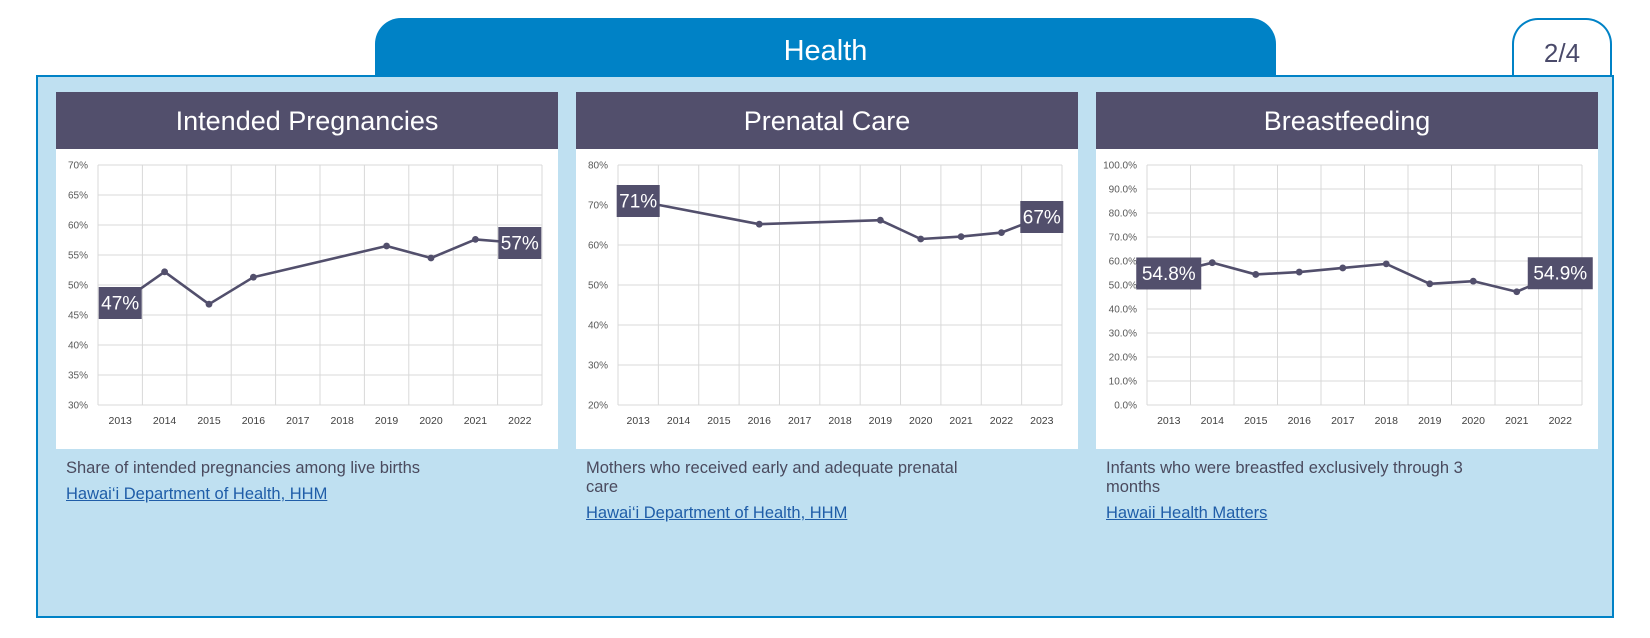 This screenshot has height=638, width=1650. I want to click on section-tab-health: Health, so click(825, 47).